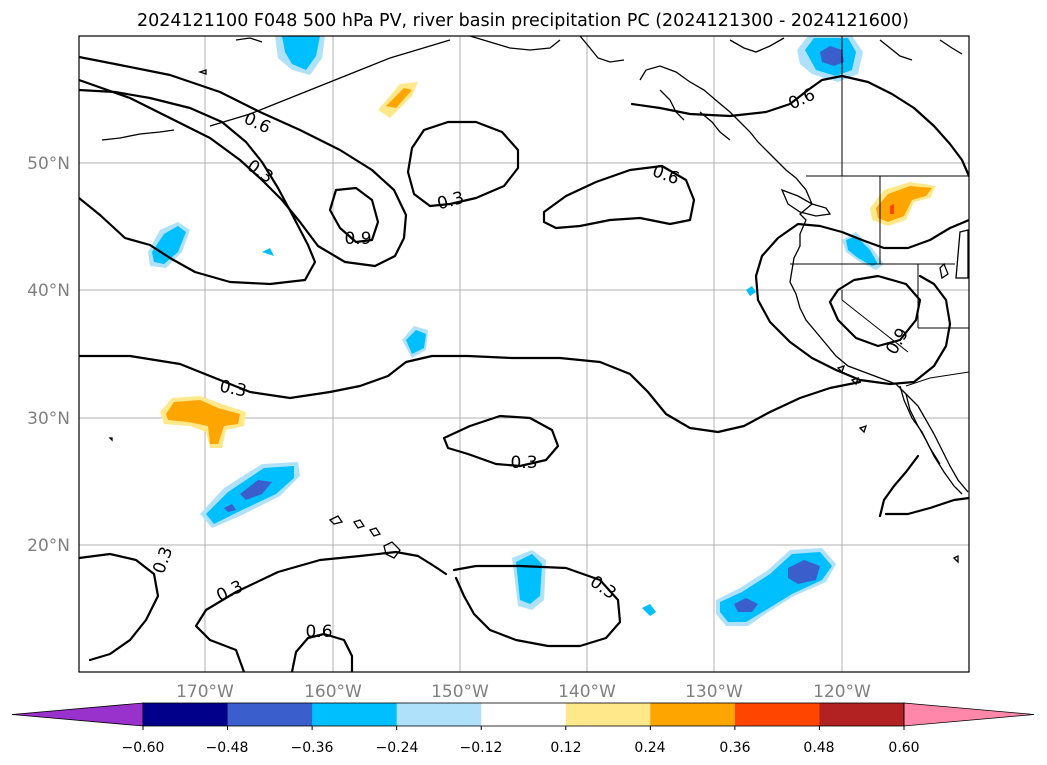  What do you see at coordinates (649, 748) in the screenshot?
I see `colorbar-tick-label: 0.24` at bounding box center [649, 748].